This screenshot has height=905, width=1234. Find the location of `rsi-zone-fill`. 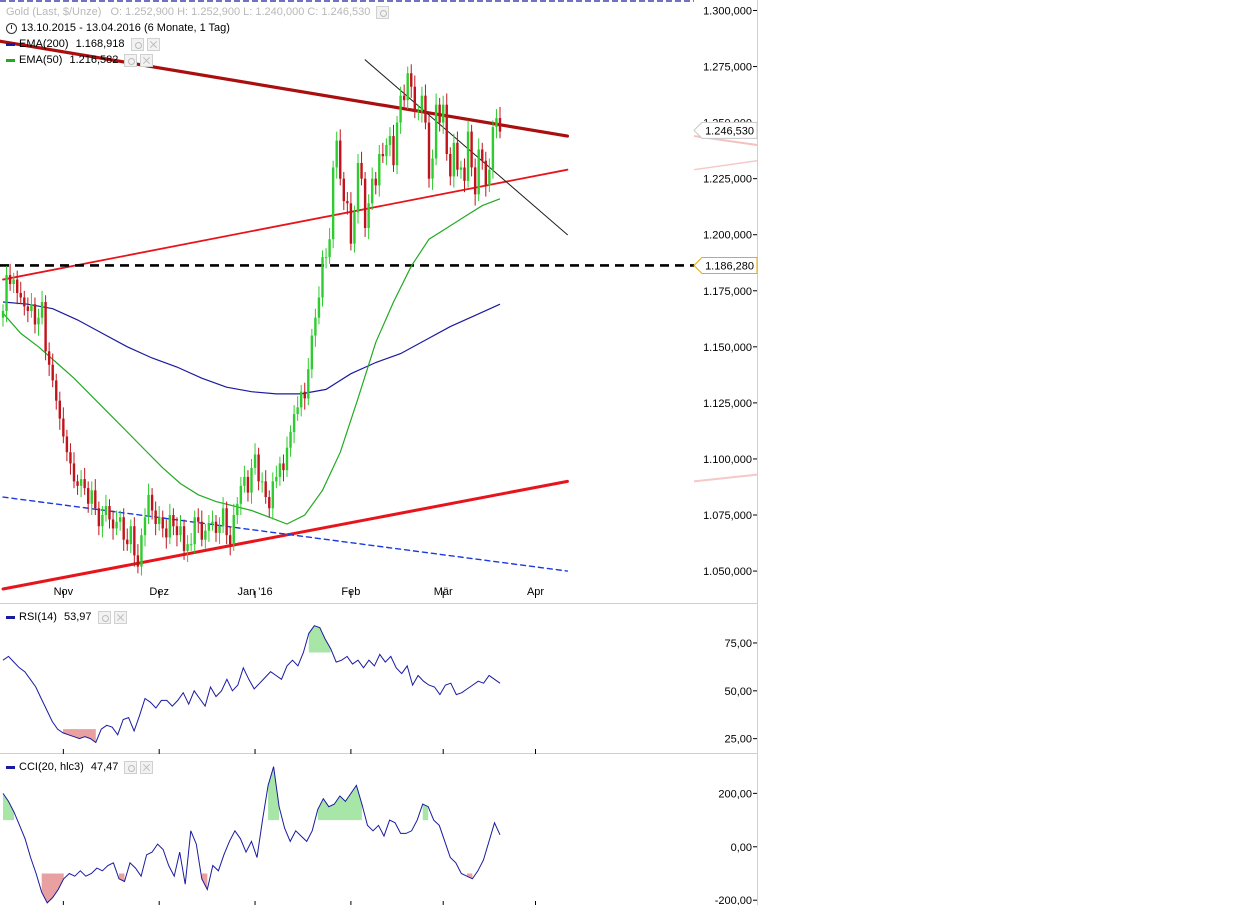

rsi-zone-fill is located at coordinates (79, 736).